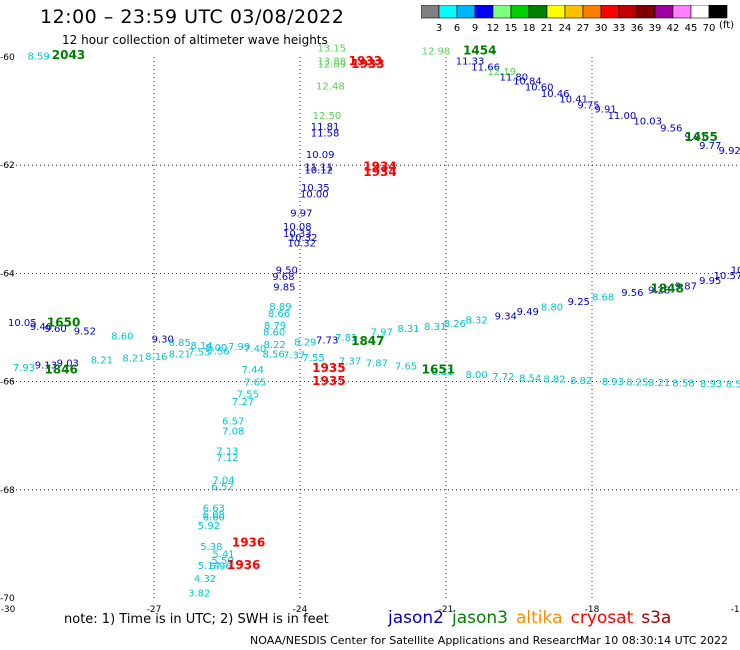 Image resolution: width=740 pixels, height=650 pixels. Describe the element at coordinates (382, 333) in the screenshot. I see `swh-value-label: 7.97` at that location.